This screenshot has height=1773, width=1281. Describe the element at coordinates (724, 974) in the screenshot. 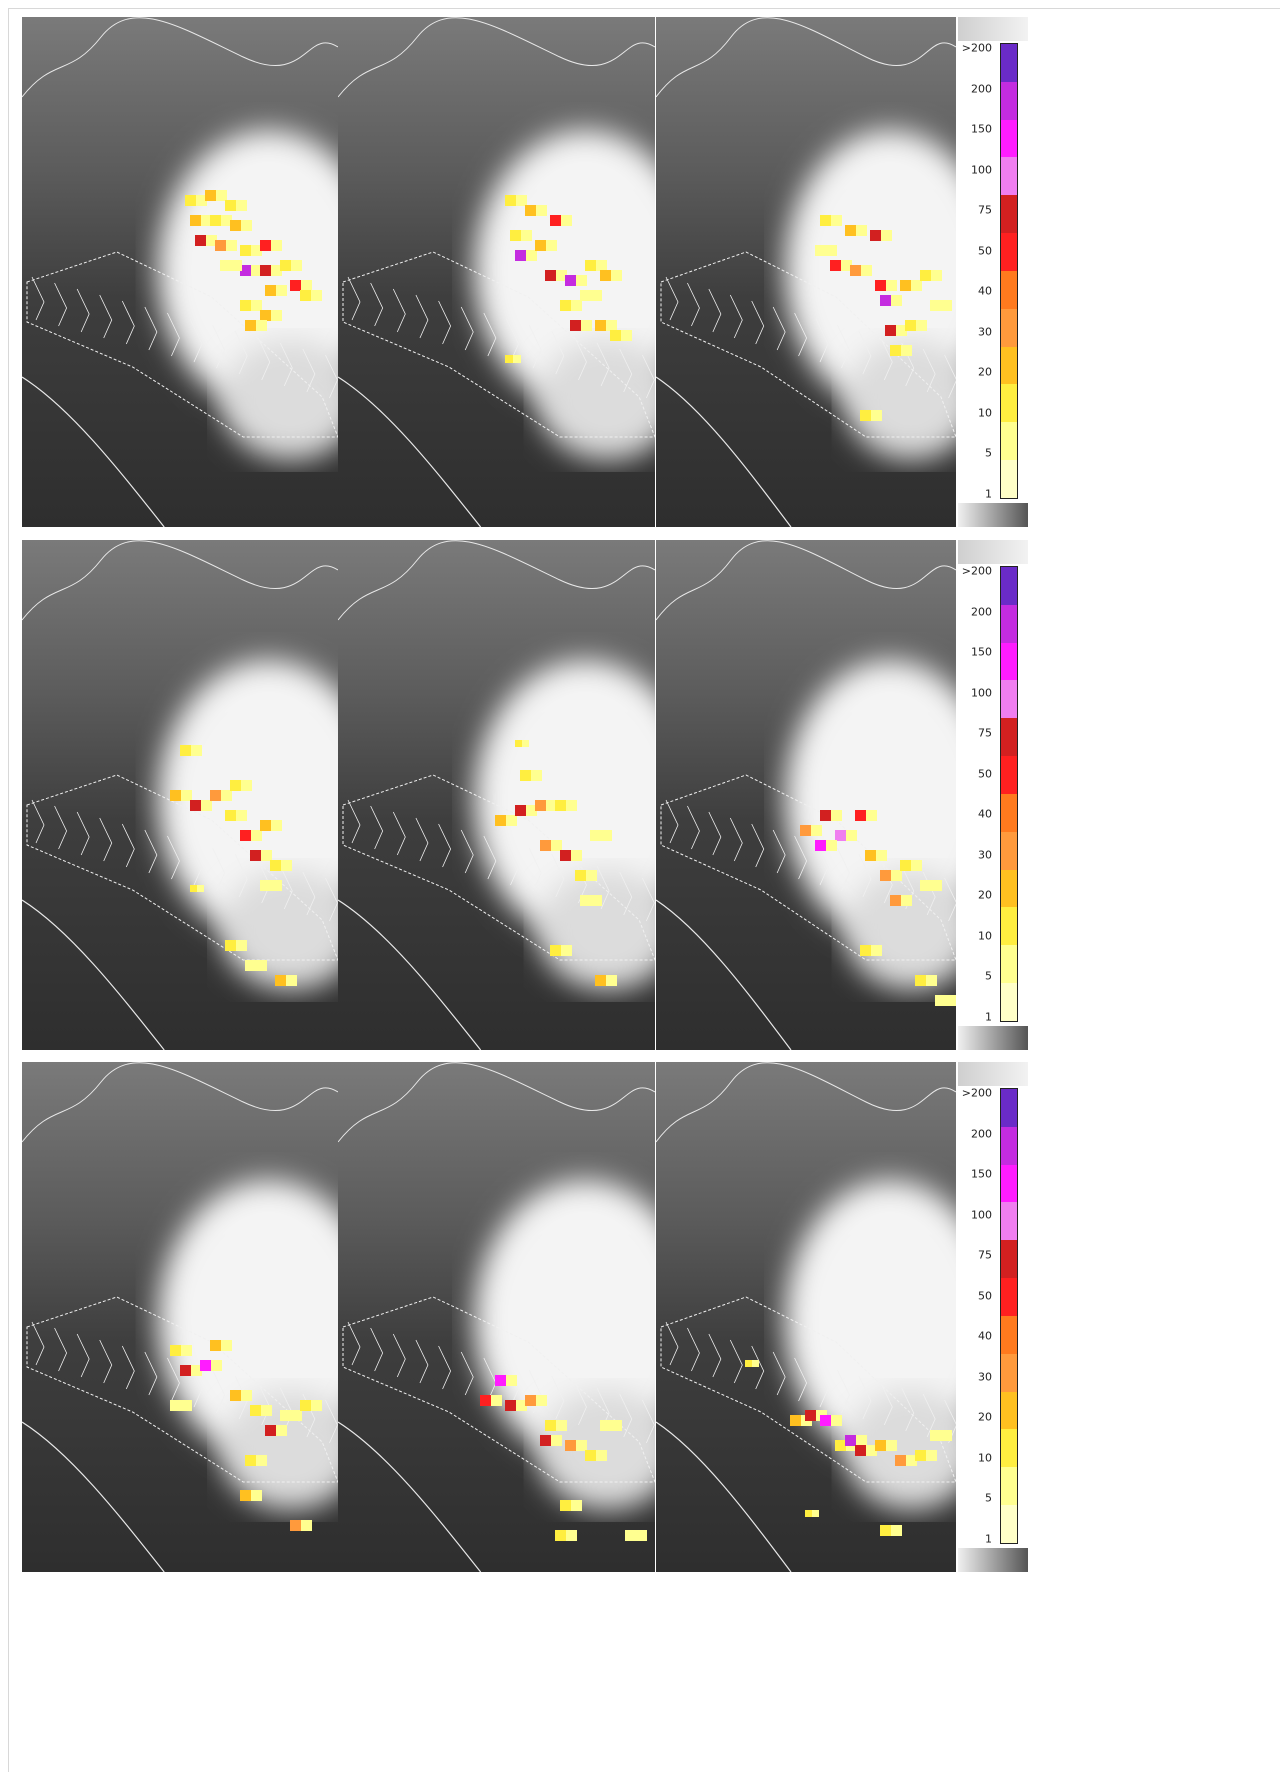

I see `coastline` at that location.